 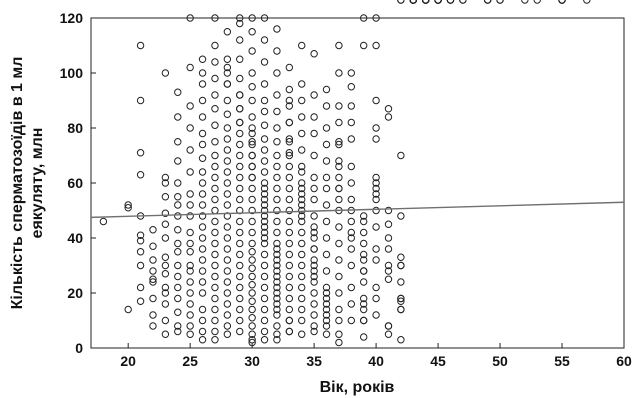 What do you see at coordinates (128, 361) in the screenshot?
I see `x-tick-label: 20` at bounding box center [128, 361].